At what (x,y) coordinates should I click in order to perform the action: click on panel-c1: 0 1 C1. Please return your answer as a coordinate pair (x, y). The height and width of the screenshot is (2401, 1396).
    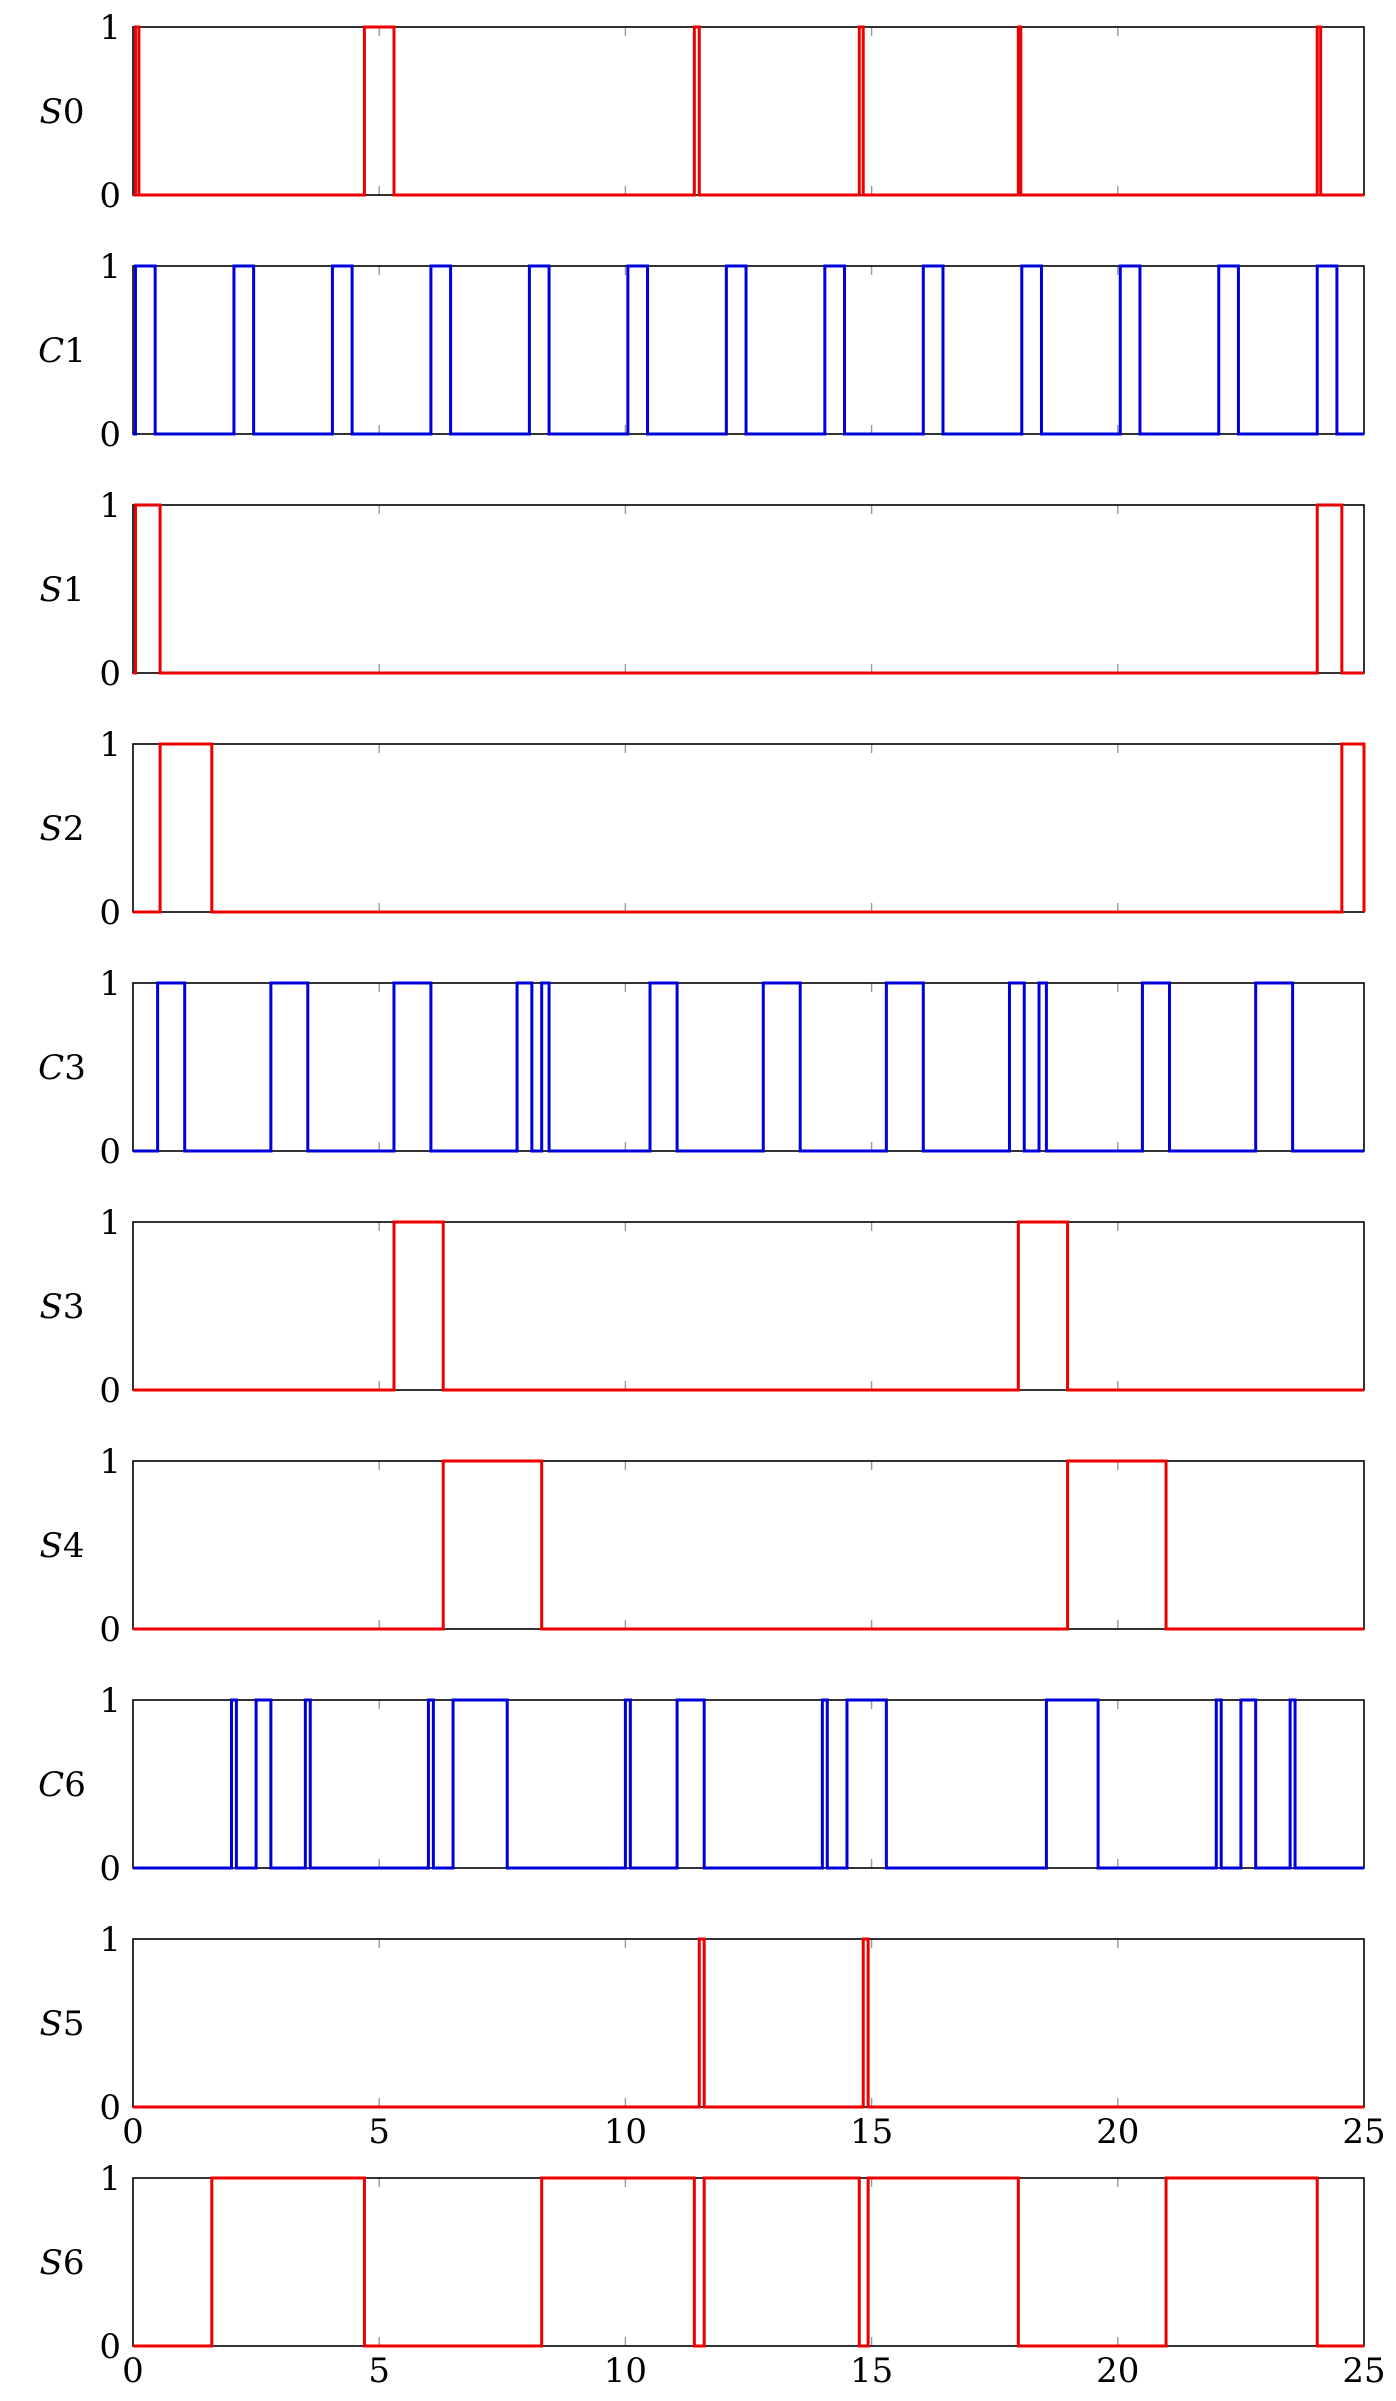
    Looking at the image, I should click on (701, 351).